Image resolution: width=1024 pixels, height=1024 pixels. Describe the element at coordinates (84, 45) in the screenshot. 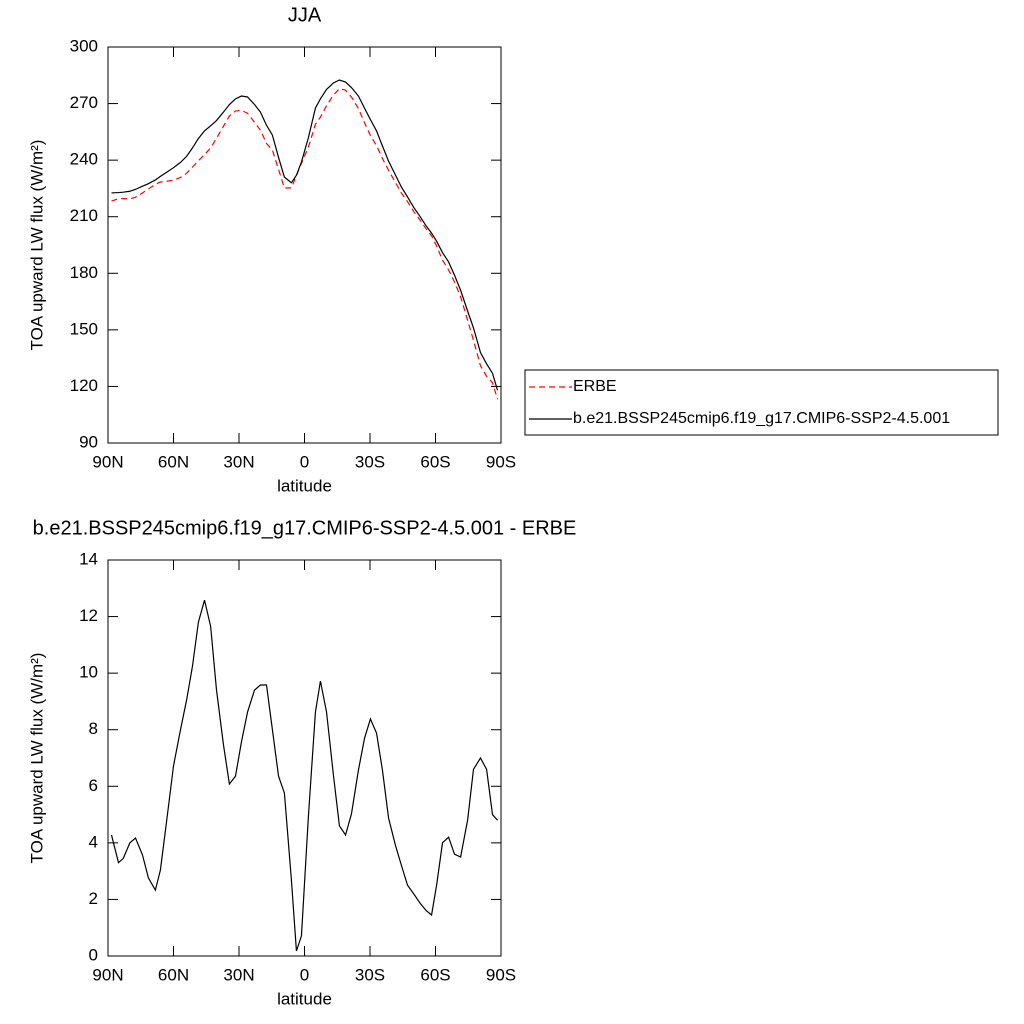

I see `y-tick-label: 300` at that location.